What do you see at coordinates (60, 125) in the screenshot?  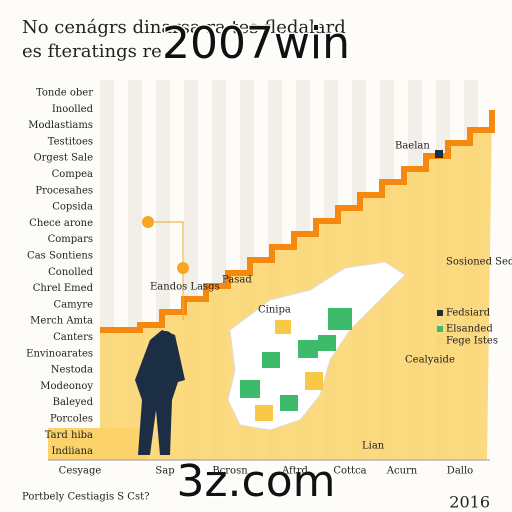 I see `row-label: Modlastiams` at bounding box center [60, 125].